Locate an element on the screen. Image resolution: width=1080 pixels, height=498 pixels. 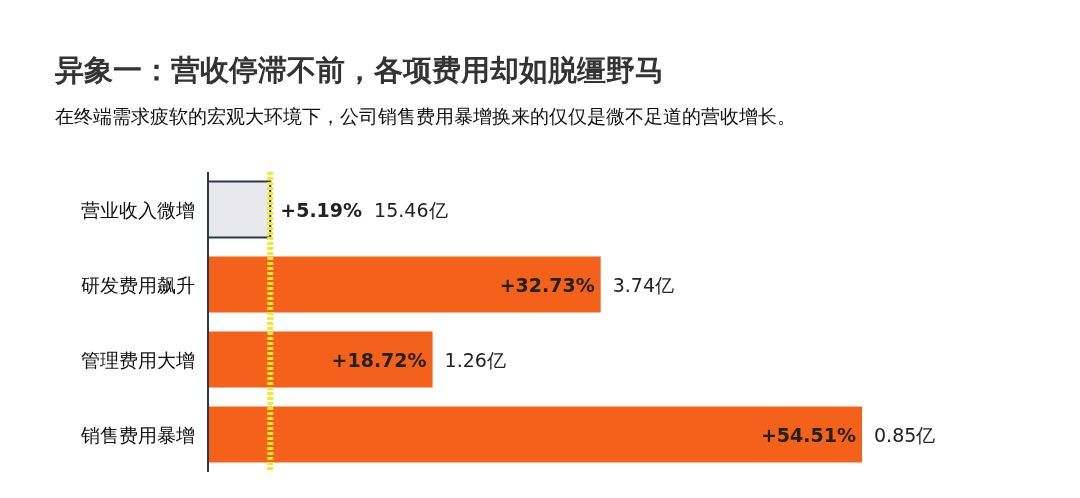
annotation: 3.74亿 is located at coordinates (643, 284).